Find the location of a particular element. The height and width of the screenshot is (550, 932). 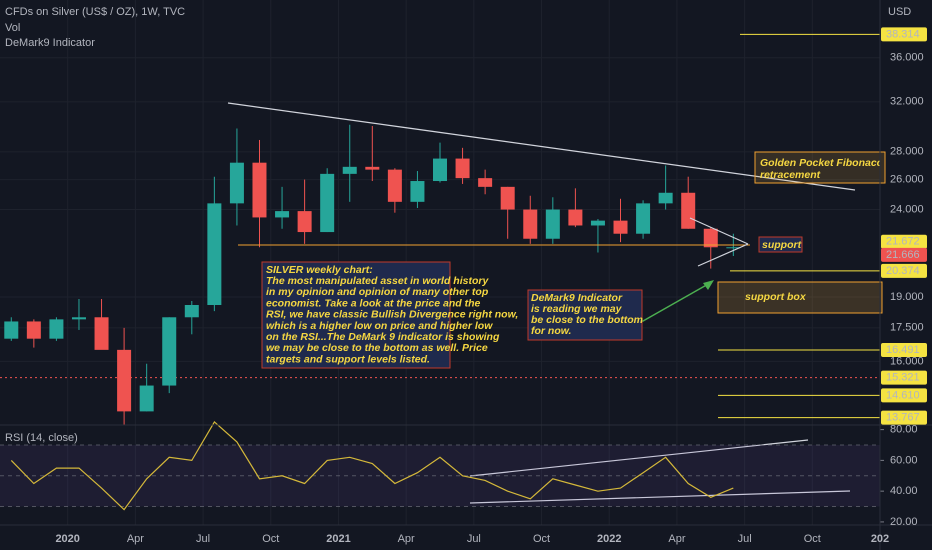

x-tick-label: 202 is located at coordinates (880, 539).